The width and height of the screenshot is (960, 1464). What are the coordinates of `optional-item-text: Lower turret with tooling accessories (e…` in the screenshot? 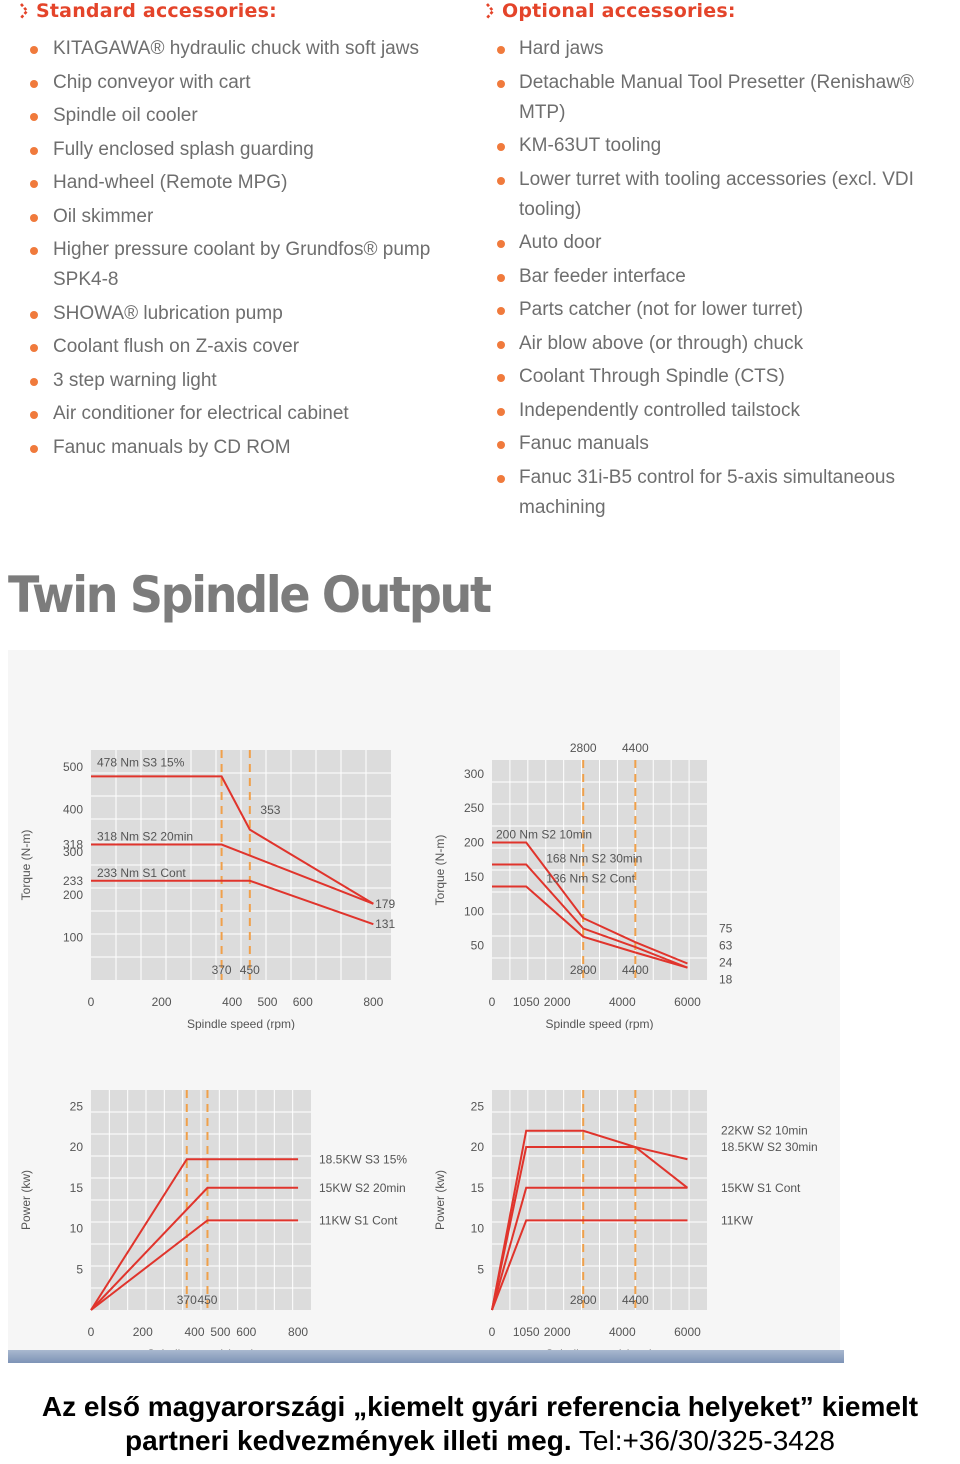 It's located at (716, 179).